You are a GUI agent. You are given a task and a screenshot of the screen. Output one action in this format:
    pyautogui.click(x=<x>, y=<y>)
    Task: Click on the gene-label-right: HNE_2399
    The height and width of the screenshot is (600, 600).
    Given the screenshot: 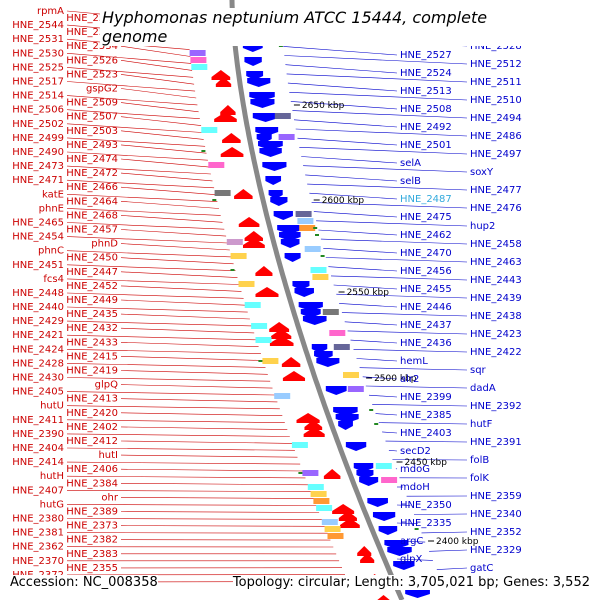 What is the action you would take?
    pyautogui.click(x=426, y=397)
    